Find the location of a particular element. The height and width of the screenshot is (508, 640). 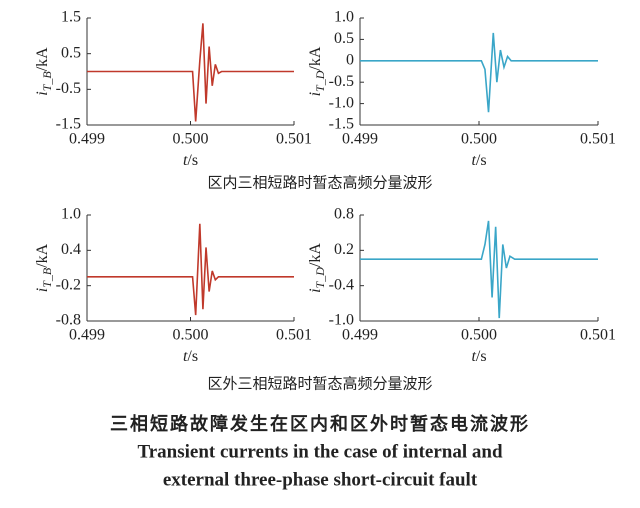

figure-title: 三相短路故障发生在区内和区外时暂态电流波形 is located at coordinates (320, 424).